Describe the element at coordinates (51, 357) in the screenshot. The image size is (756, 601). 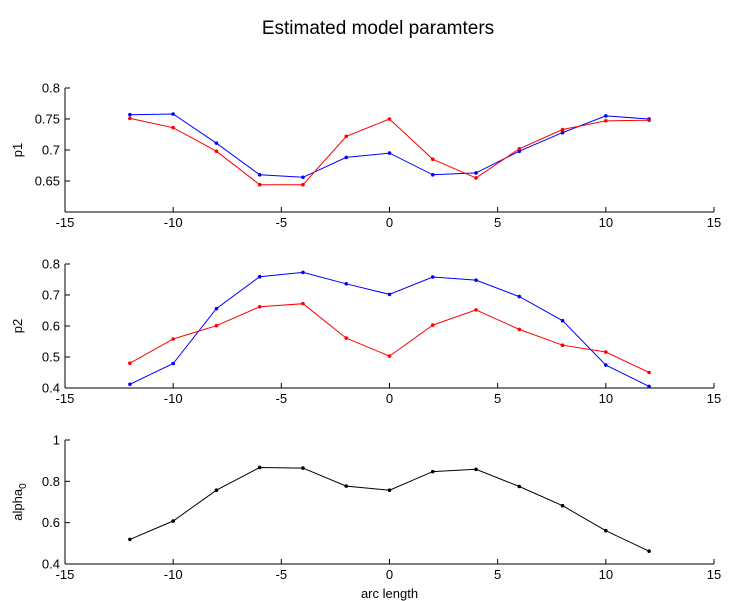
I see `p2-y-tick-label: 0.5` at that location.